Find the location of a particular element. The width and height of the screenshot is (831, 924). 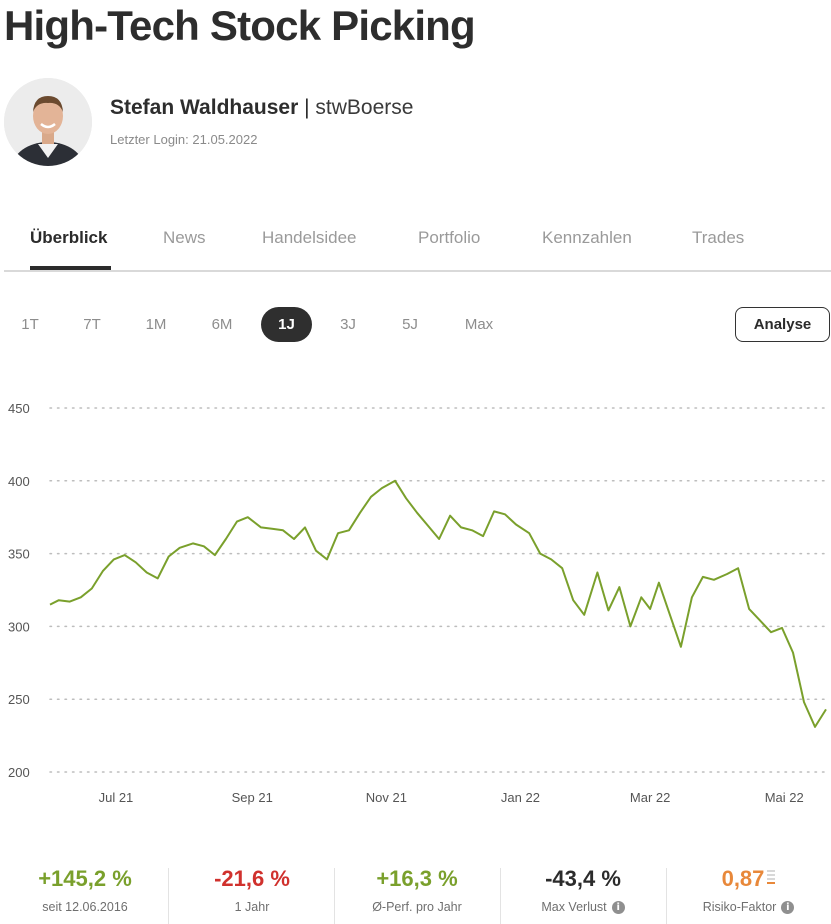

range-7t: 7T is located at coordinates (92, 324).